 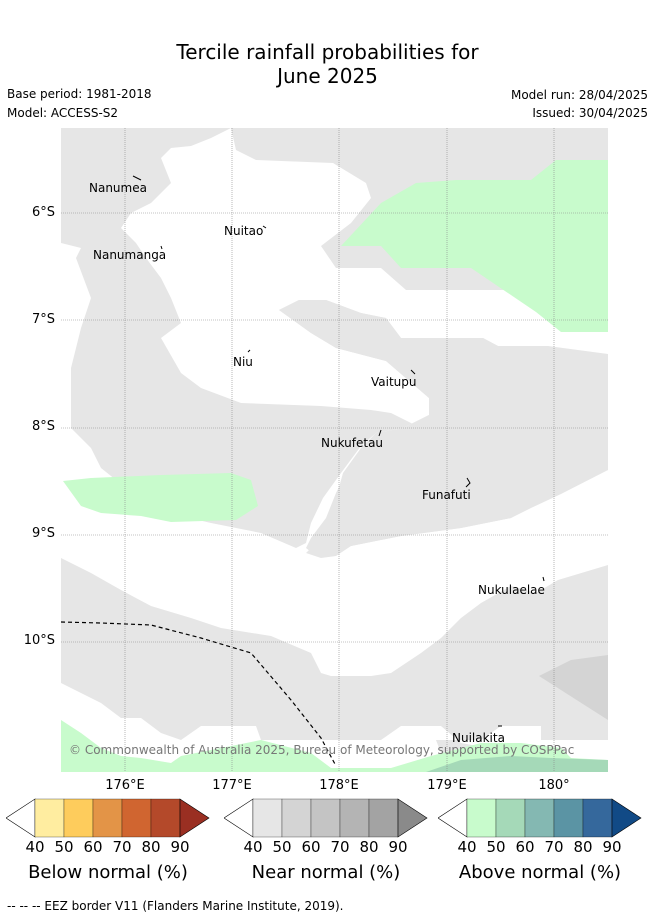 I want to click on colorbar-near-normal-swatches, so click(x=325, y=818).